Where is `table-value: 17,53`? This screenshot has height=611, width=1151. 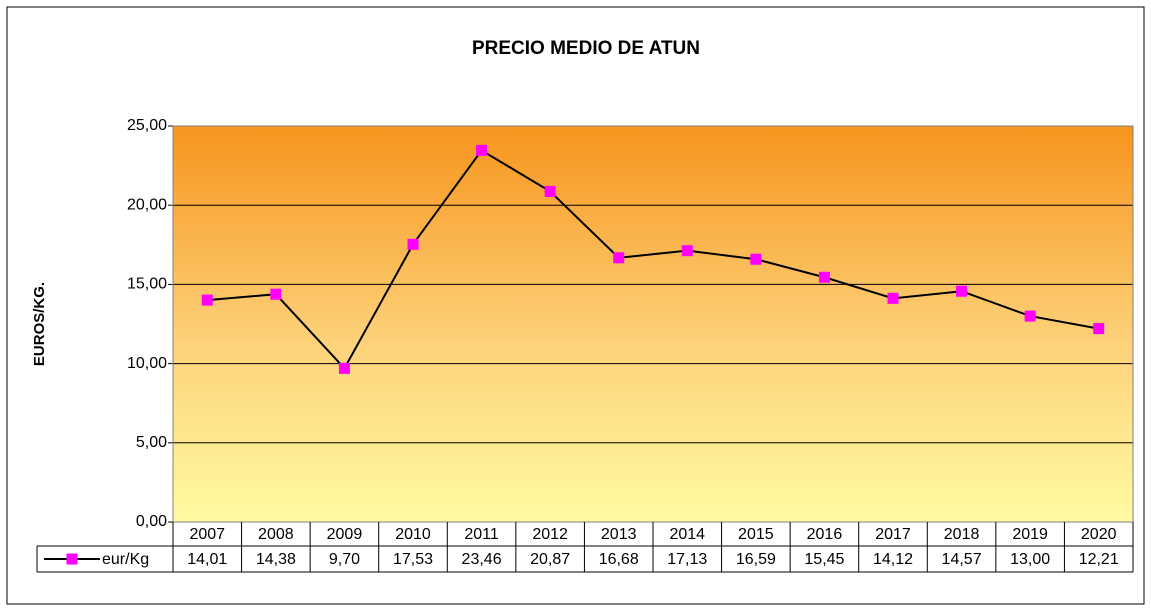
table-value: 17,53 is located at coordinates (413, 559).